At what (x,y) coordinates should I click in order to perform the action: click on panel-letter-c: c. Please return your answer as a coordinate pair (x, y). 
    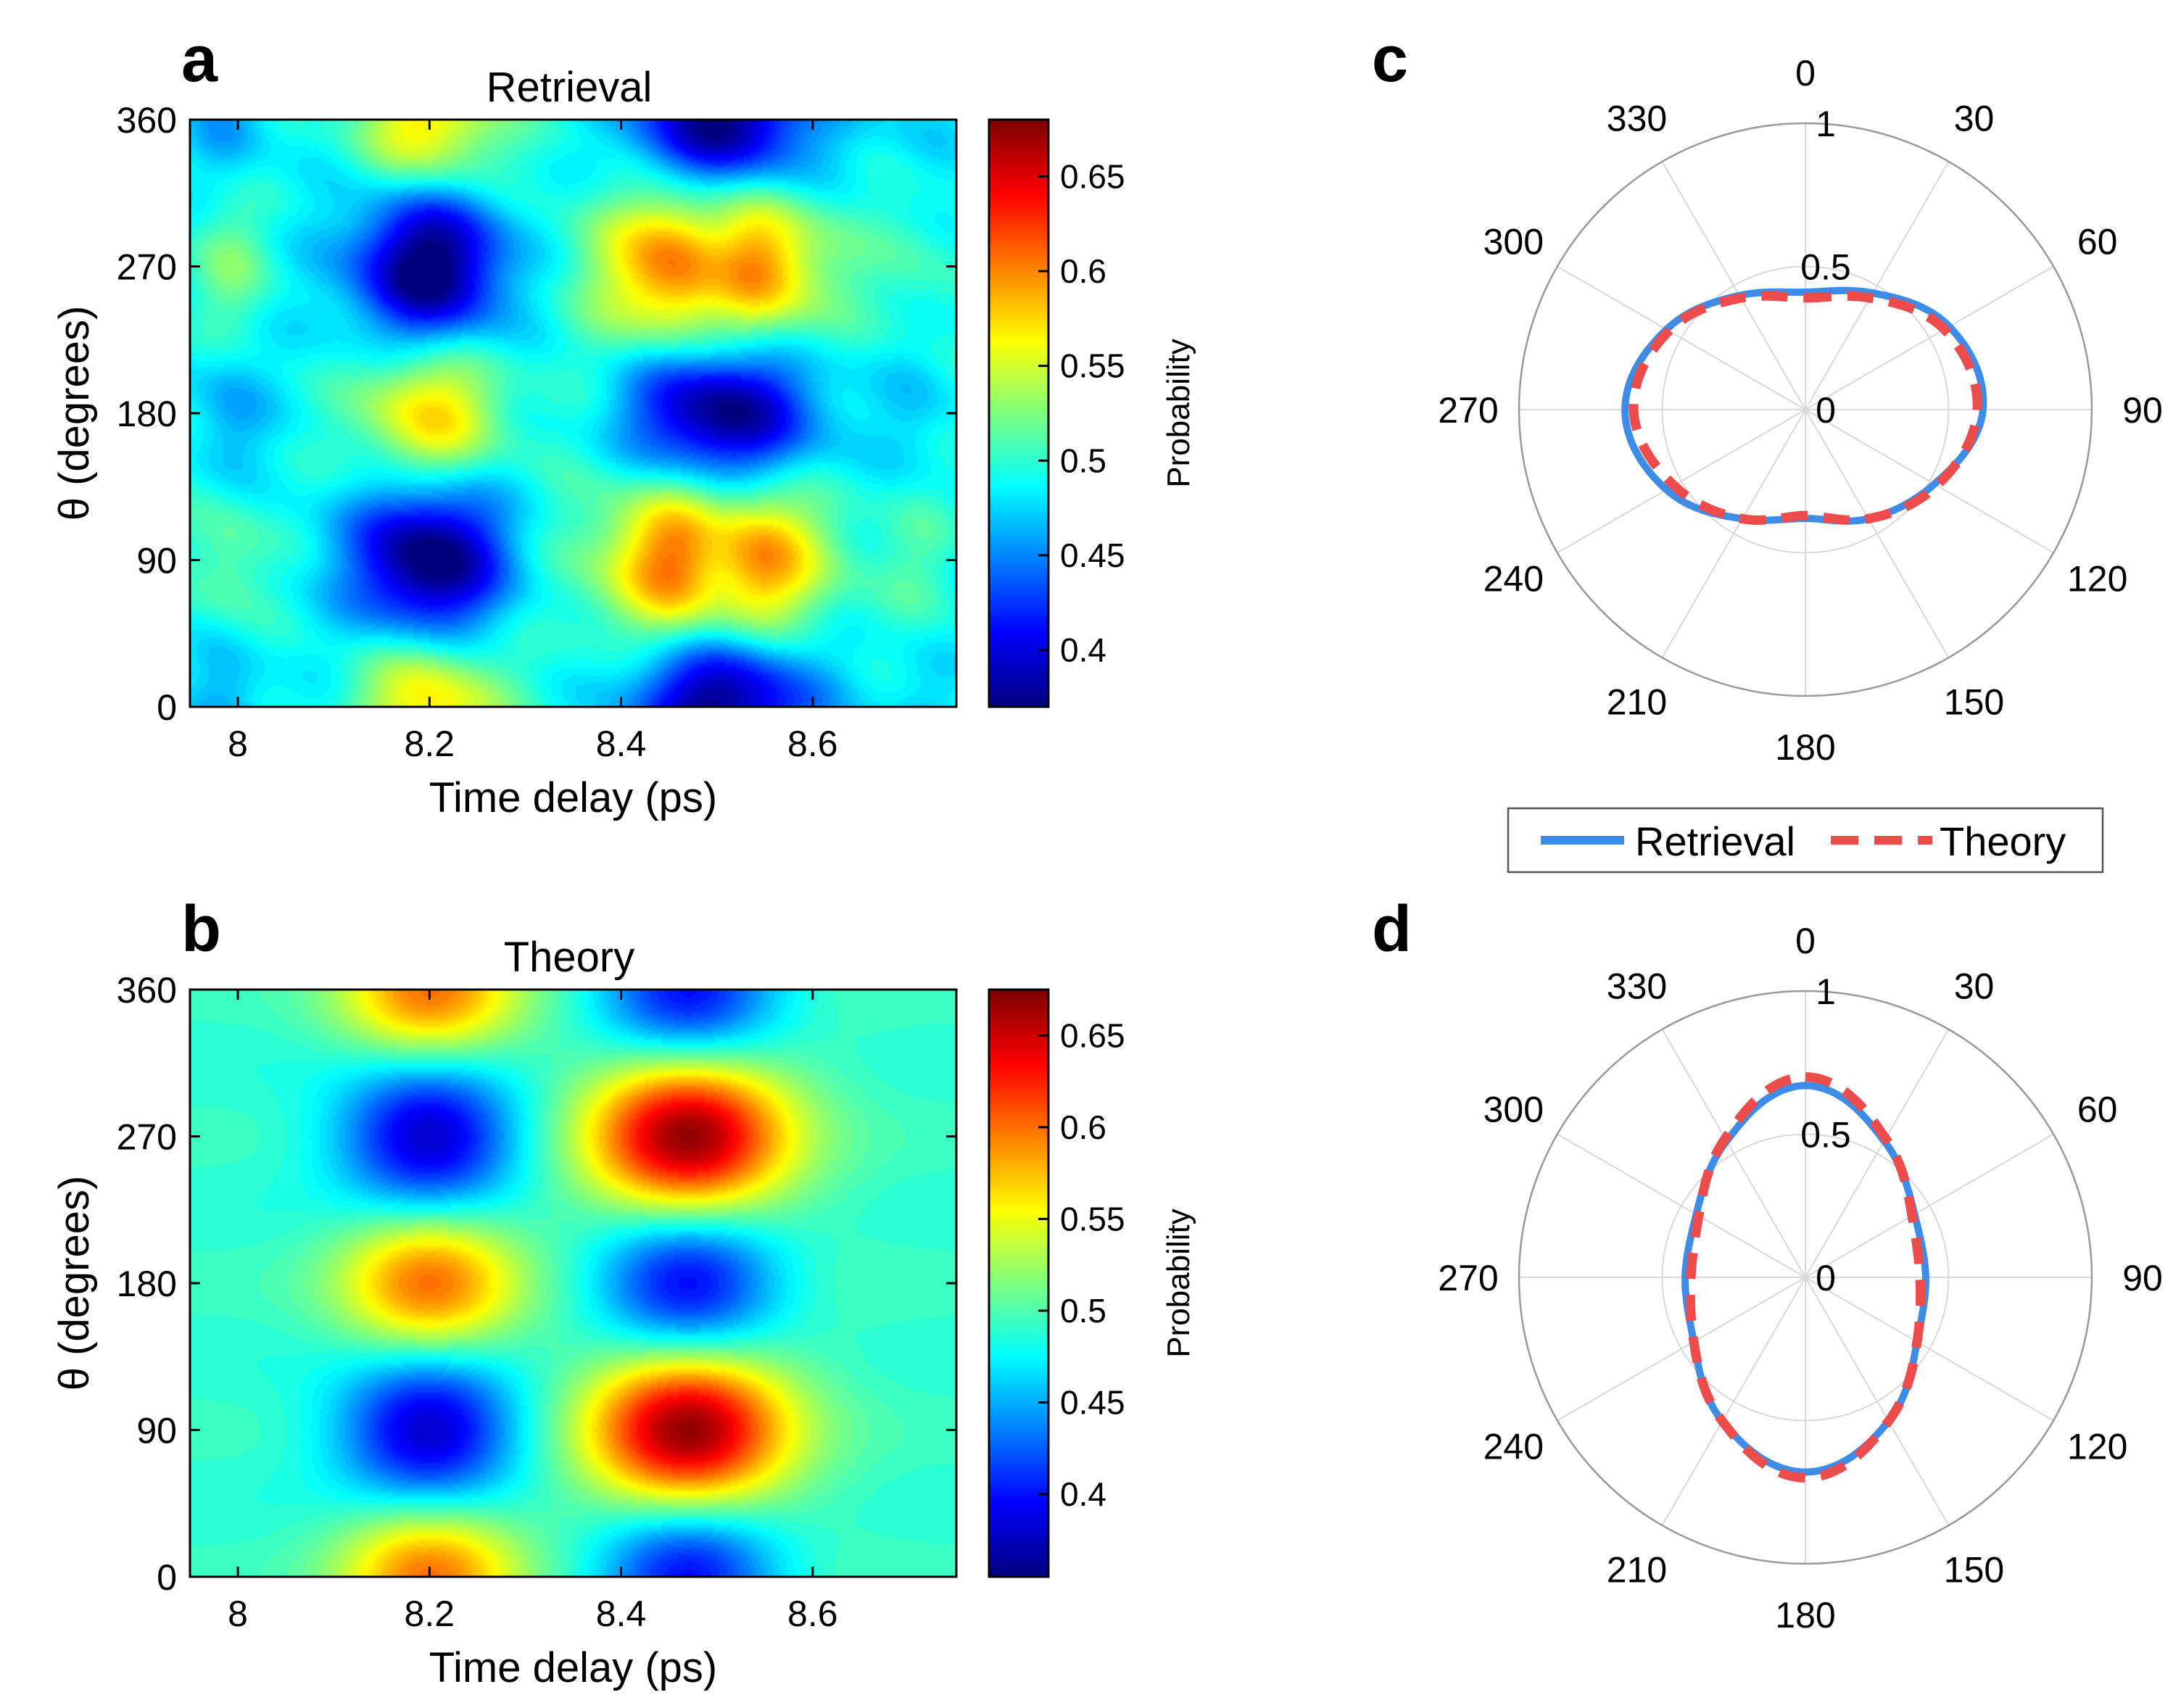
    Looking at the image, I should click on (1390, 59).